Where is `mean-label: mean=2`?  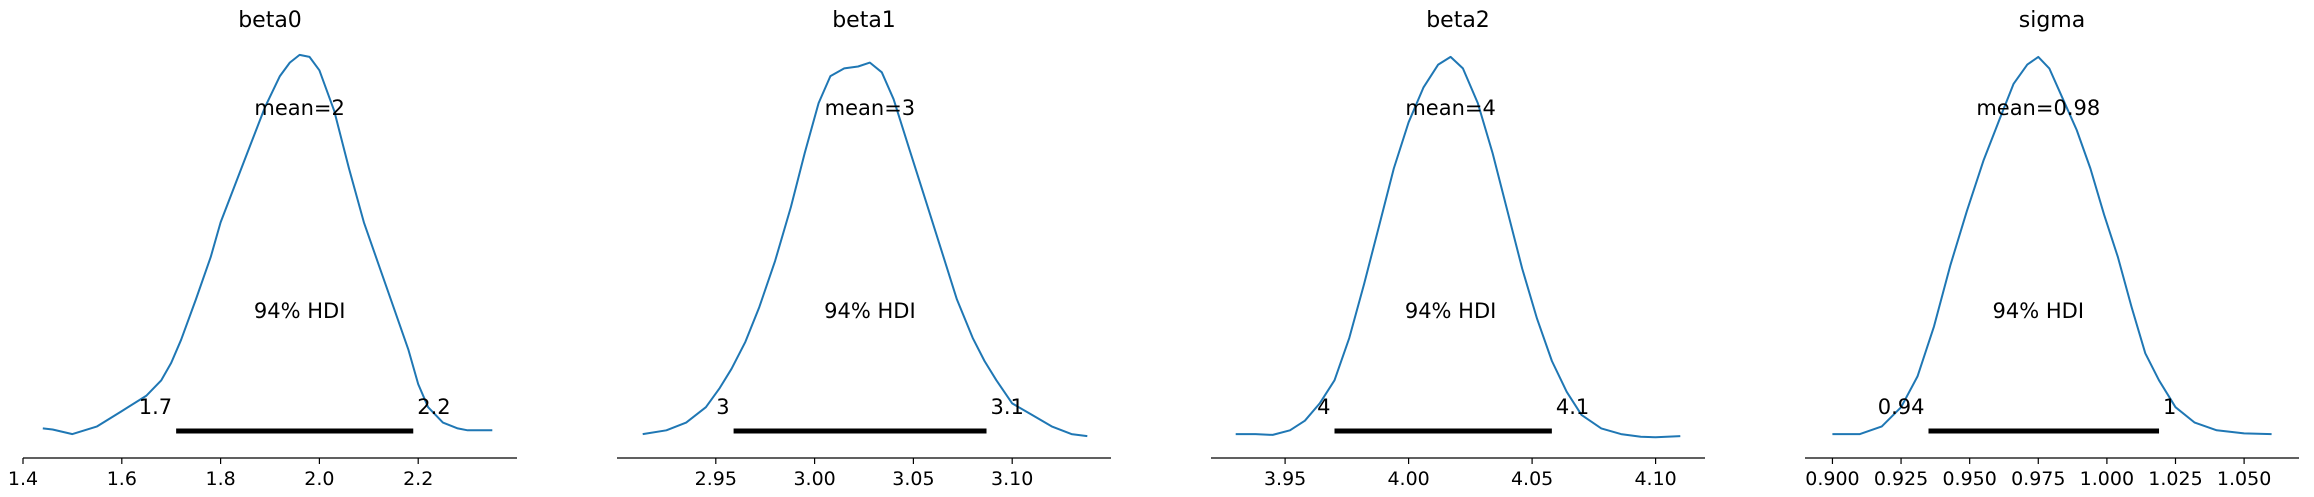 mean-label: mean=2 is located at coordinates (299, 108).